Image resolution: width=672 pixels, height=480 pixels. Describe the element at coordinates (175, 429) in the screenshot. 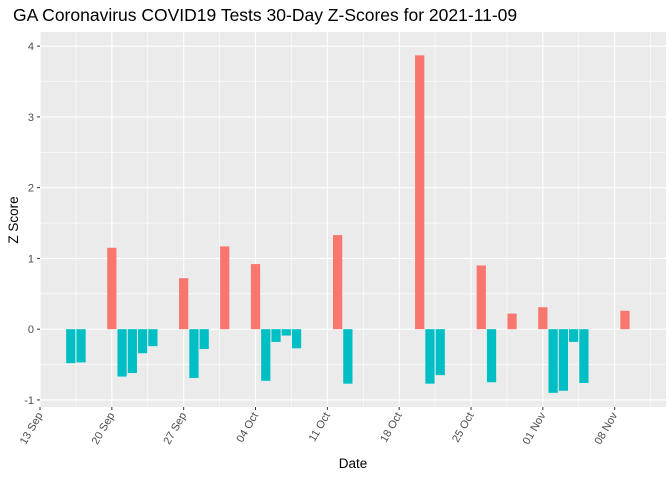

I see `x-tick-label: 27 Sep` at that location.